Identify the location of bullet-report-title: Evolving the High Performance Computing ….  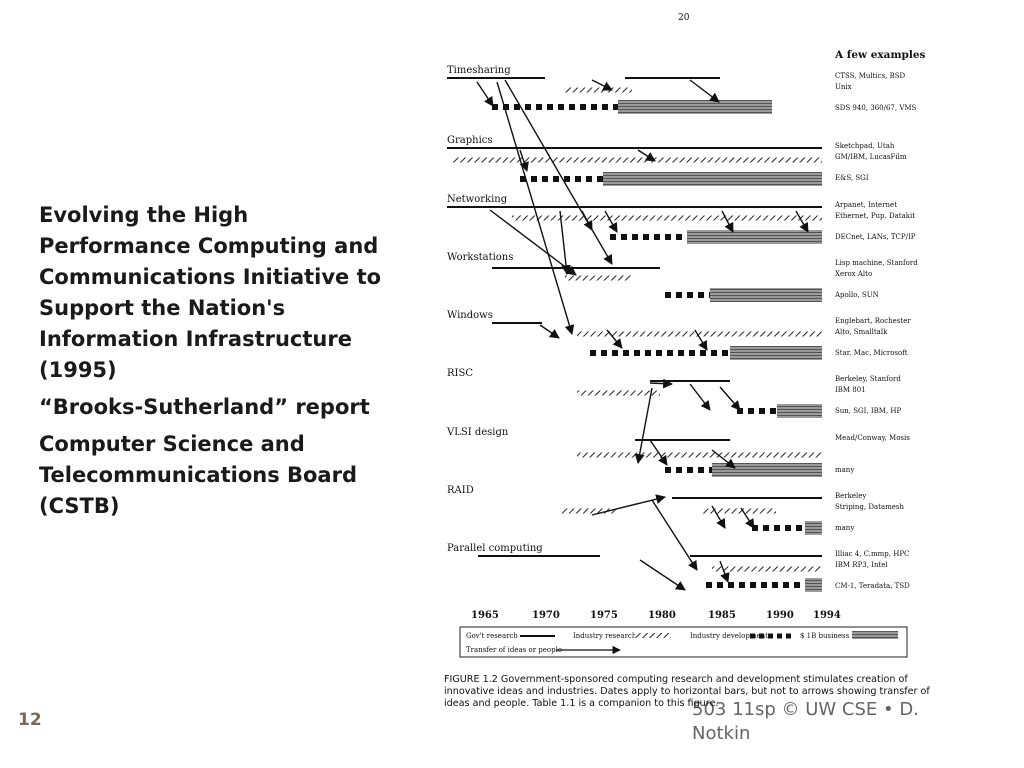
(210, 292).